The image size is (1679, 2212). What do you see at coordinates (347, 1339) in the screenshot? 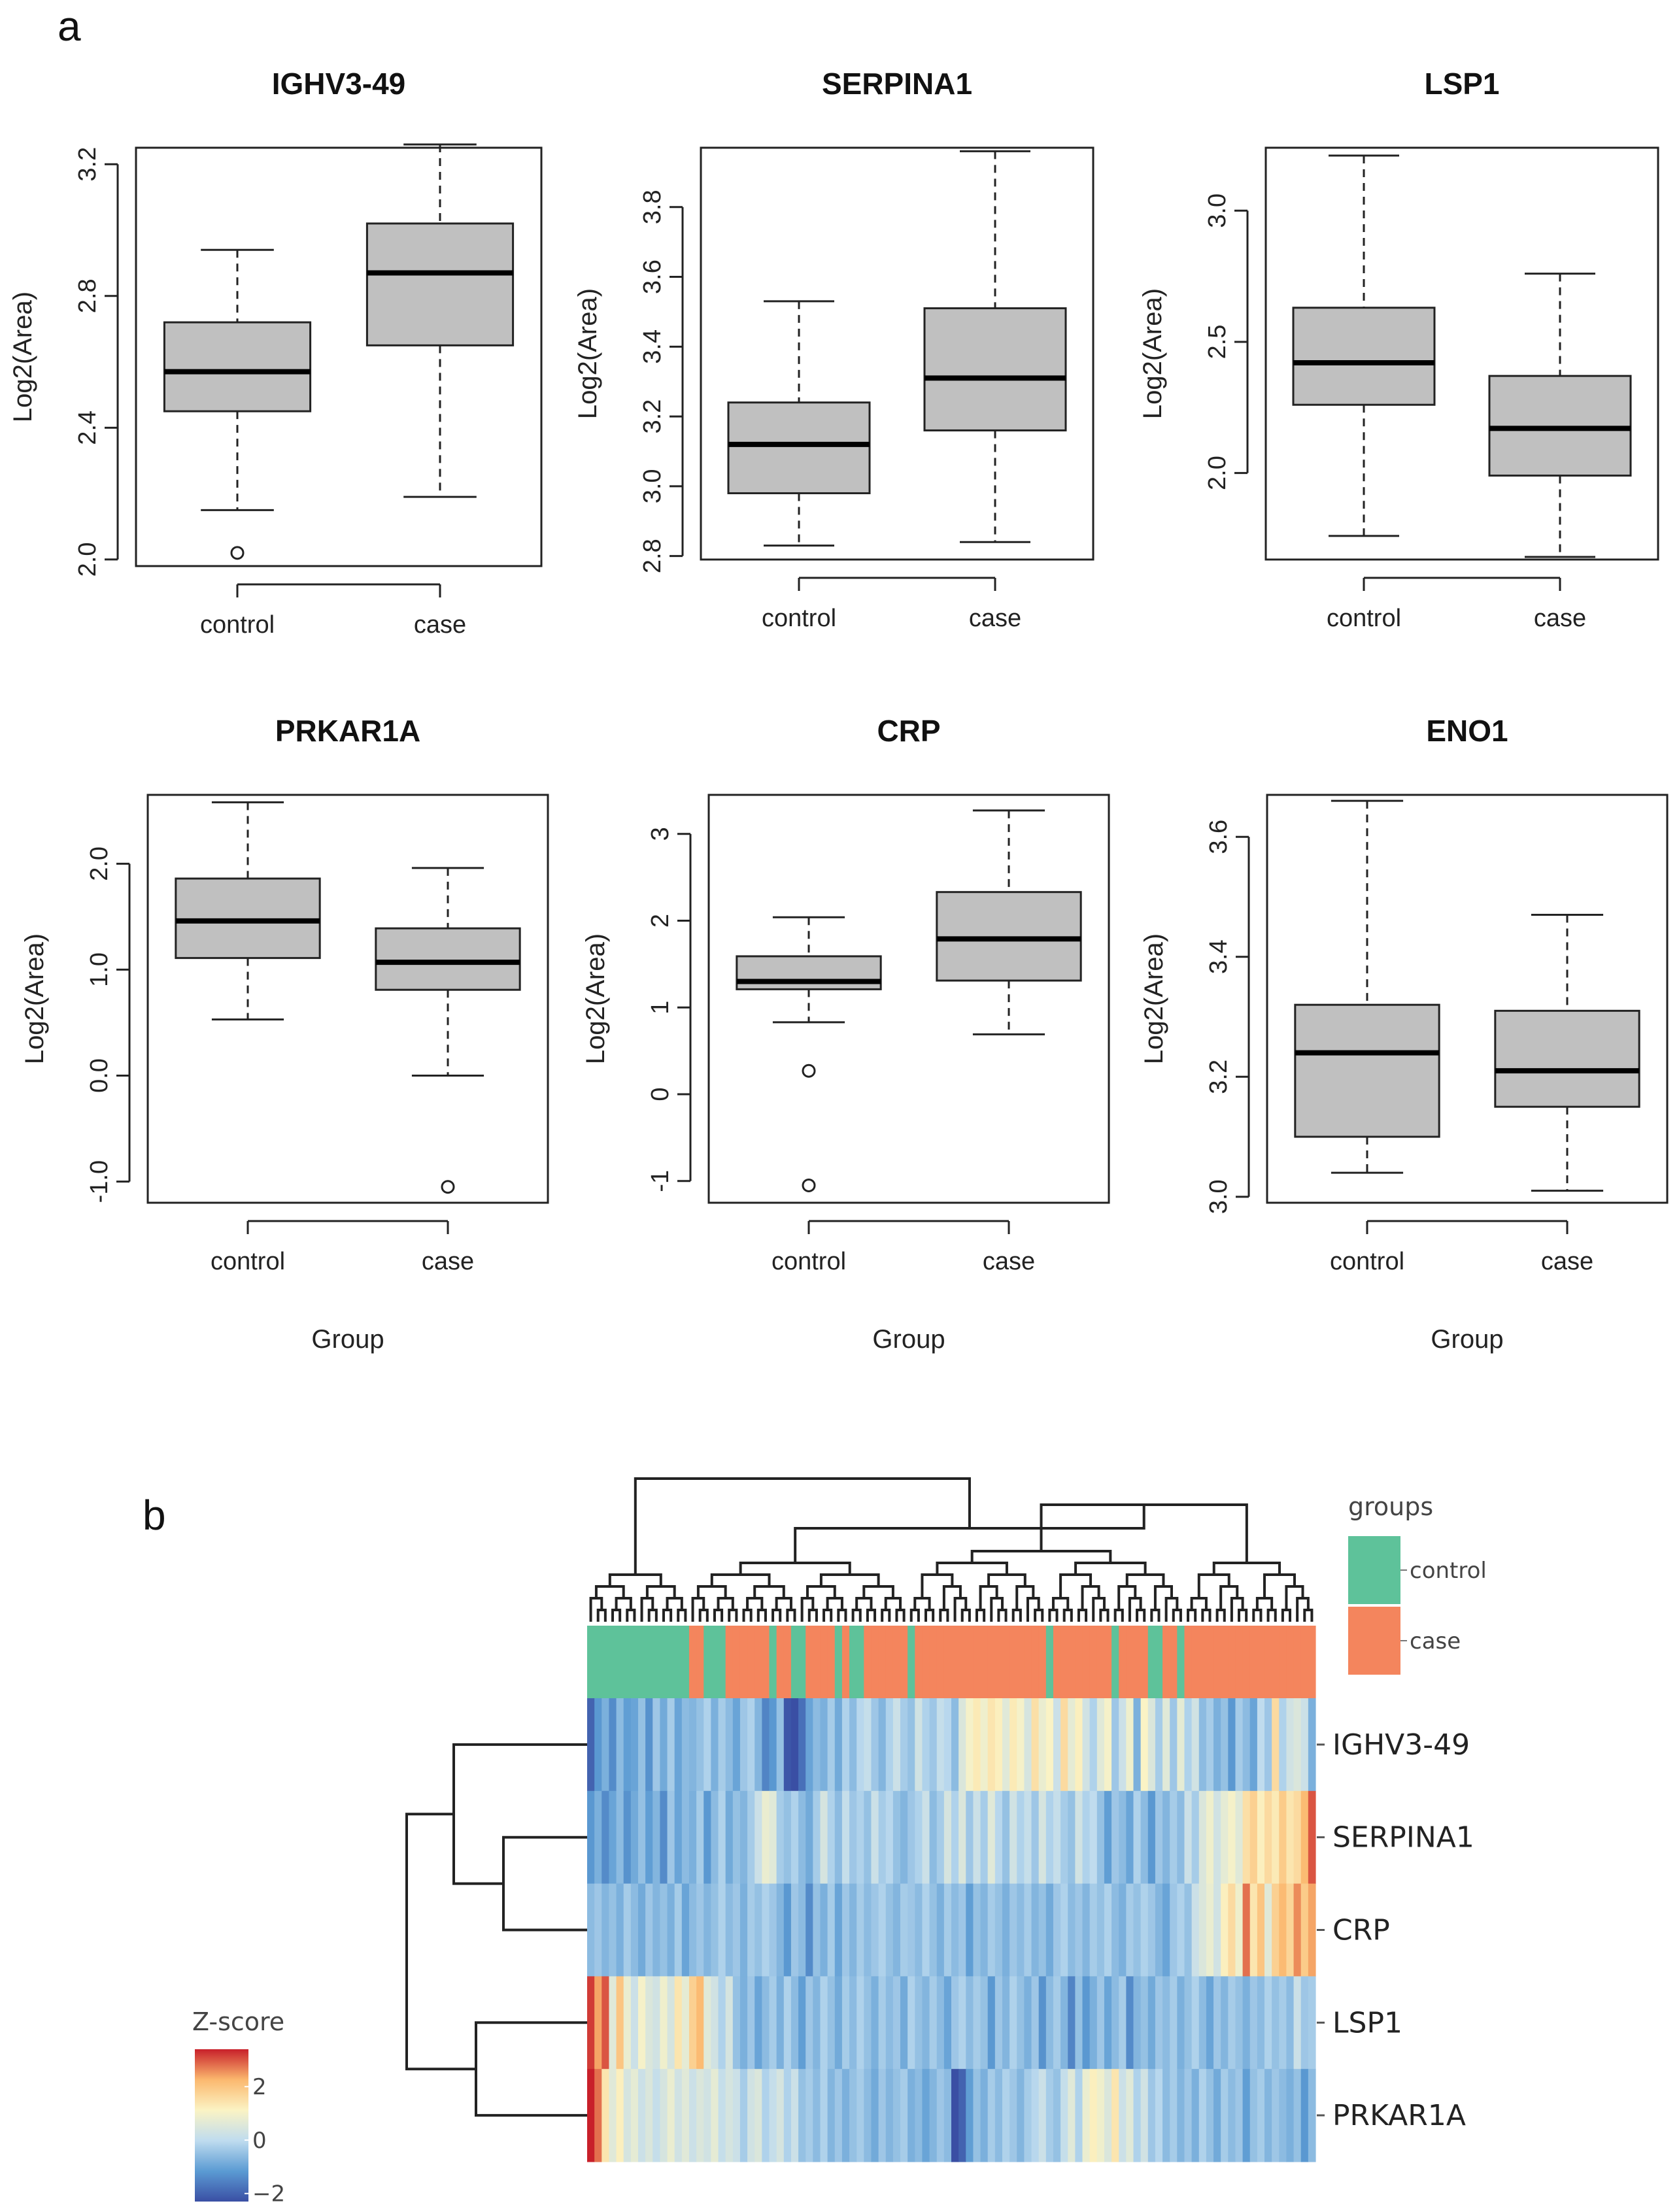
I see `x-axis-label: Group` at bounding box center [347, 1339].